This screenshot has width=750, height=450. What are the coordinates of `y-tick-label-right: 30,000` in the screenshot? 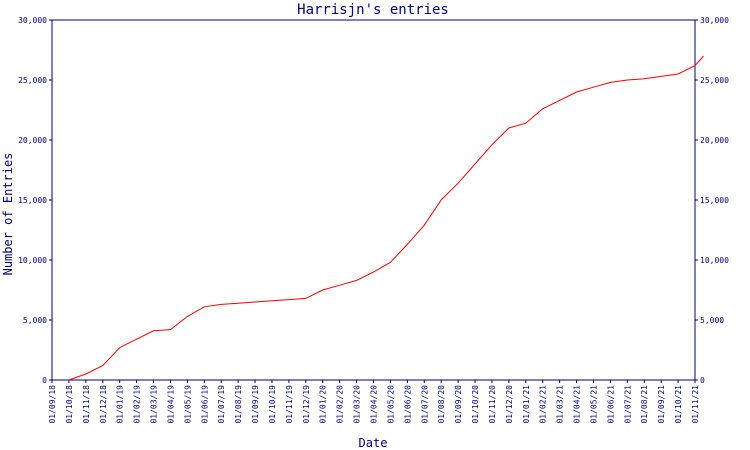 It's located at (714, 20).